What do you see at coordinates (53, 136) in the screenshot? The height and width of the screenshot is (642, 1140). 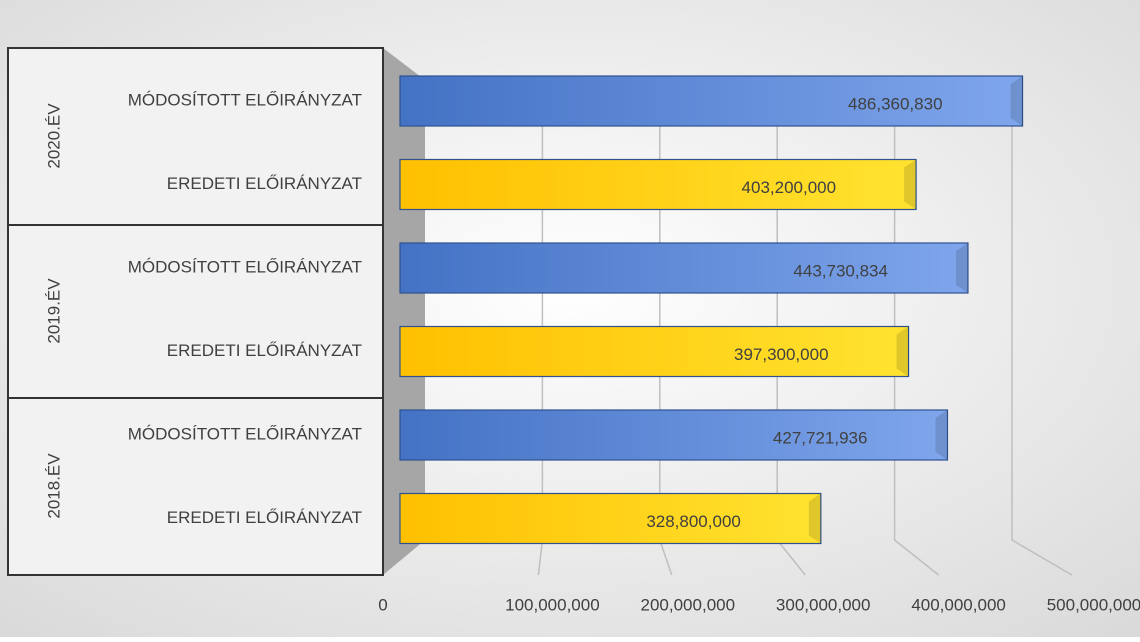 I see `group-label: 2020.ÉV` at bounding box center [53, 136].